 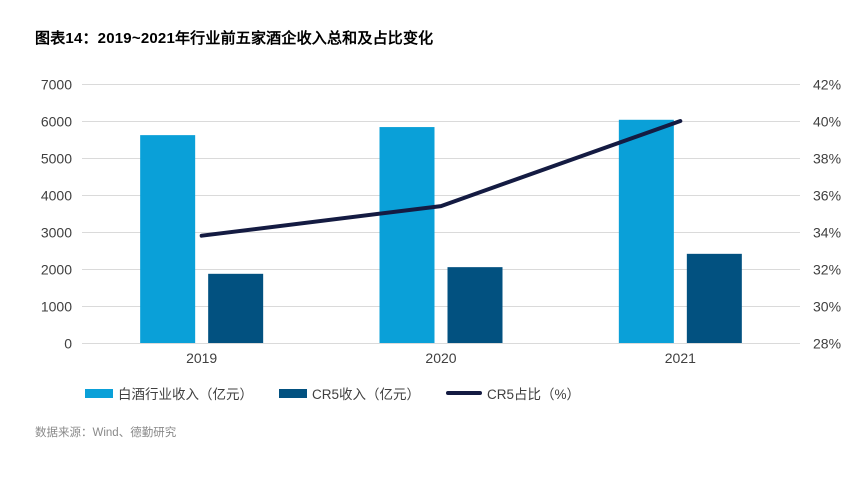 What do you see at coordinates (106, 433) in the screenshot?
I see `data-source-note: 数据来源：Wind、德勤研究` at bounding box center [106, 433].